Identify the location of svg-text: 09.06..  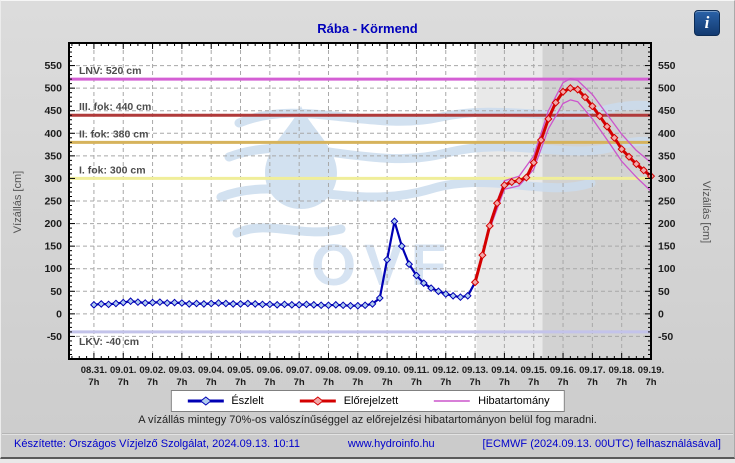
(270, 370).